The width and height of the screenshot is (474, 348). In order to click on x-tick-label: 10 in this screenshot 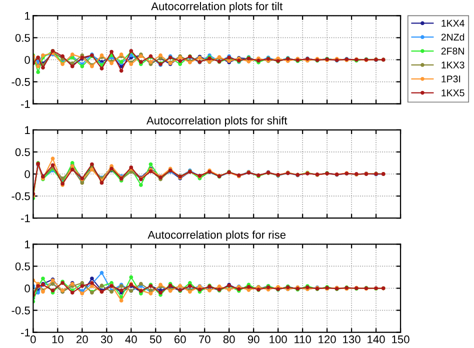, I will do `click(58, 339)`.